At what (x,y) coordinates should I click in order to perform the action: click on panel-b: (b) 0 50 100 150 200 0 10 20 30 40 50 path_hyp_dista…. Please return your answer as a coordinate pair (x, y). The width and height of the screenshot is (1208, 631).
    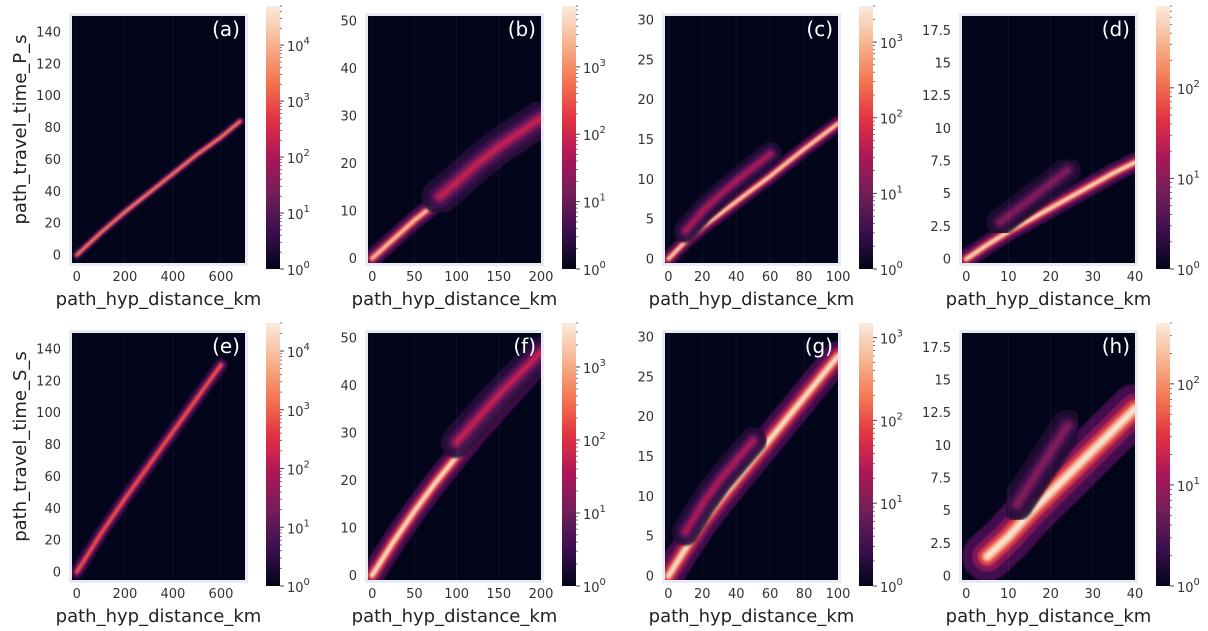
    Looking at the image, I should click on (473, 157).